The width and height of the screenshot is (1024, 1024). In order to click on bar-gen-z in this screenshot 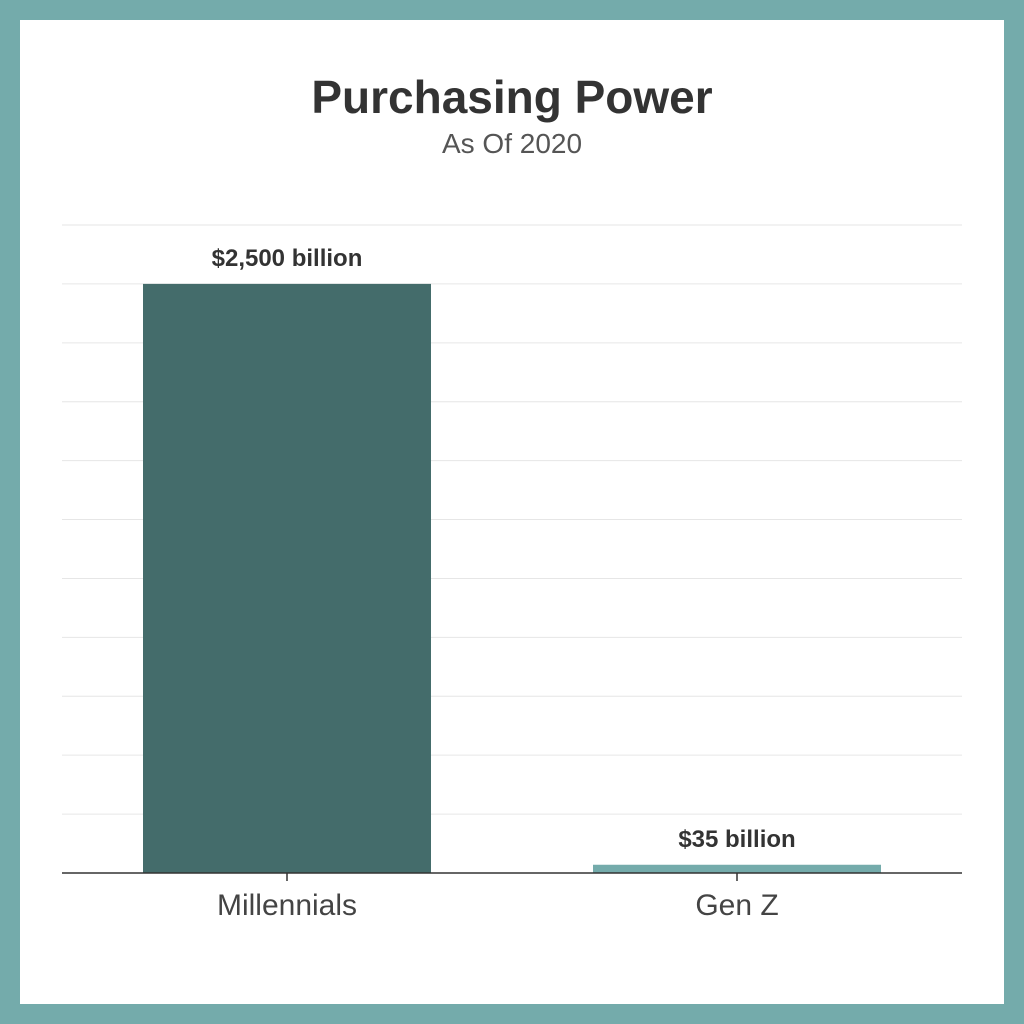, I will do `click(737, 868)`.